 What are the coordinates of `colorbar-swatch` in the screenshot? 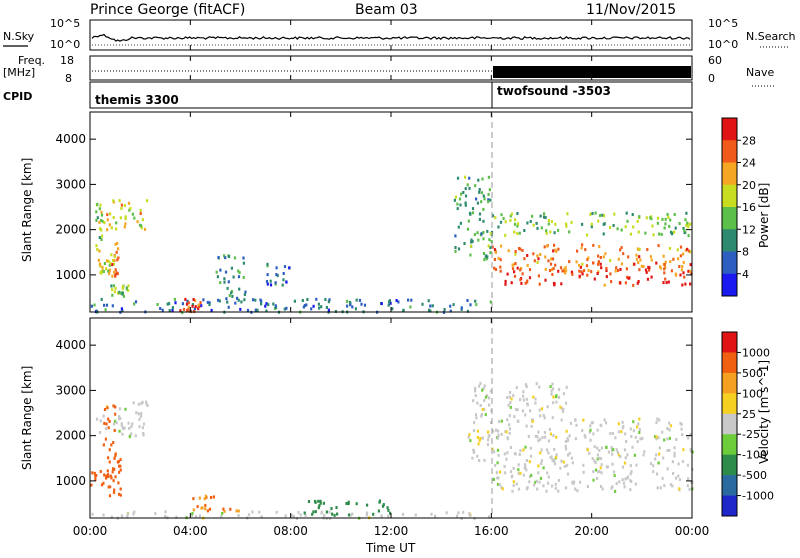 It's located at (729, 444).